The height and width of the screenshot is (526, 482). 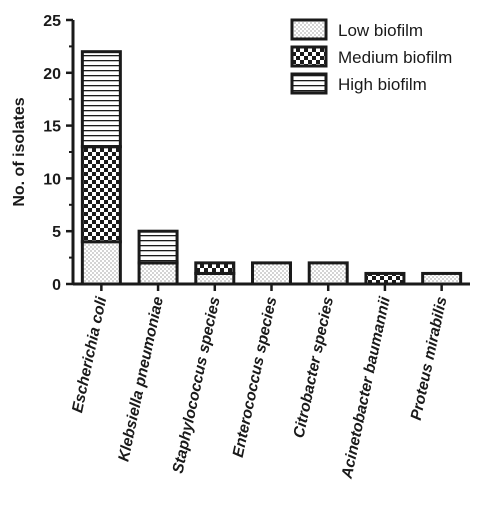 I want to click on legend-label: Medium biofilm, so click(x=395, y=57).